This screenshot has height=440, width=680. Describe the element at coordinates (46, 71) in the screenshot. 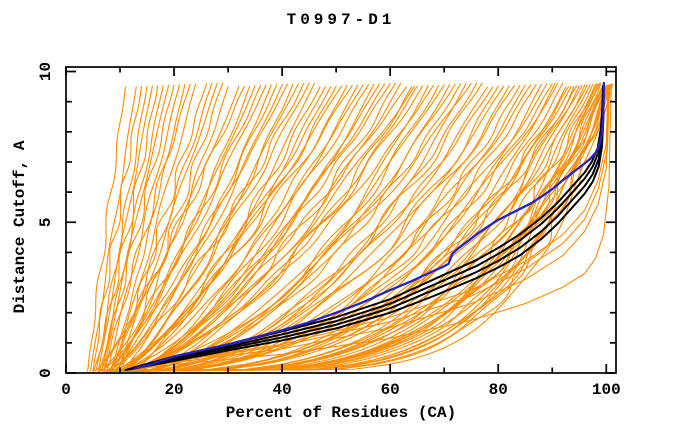

I see `y-tick-label: 10` at that location.